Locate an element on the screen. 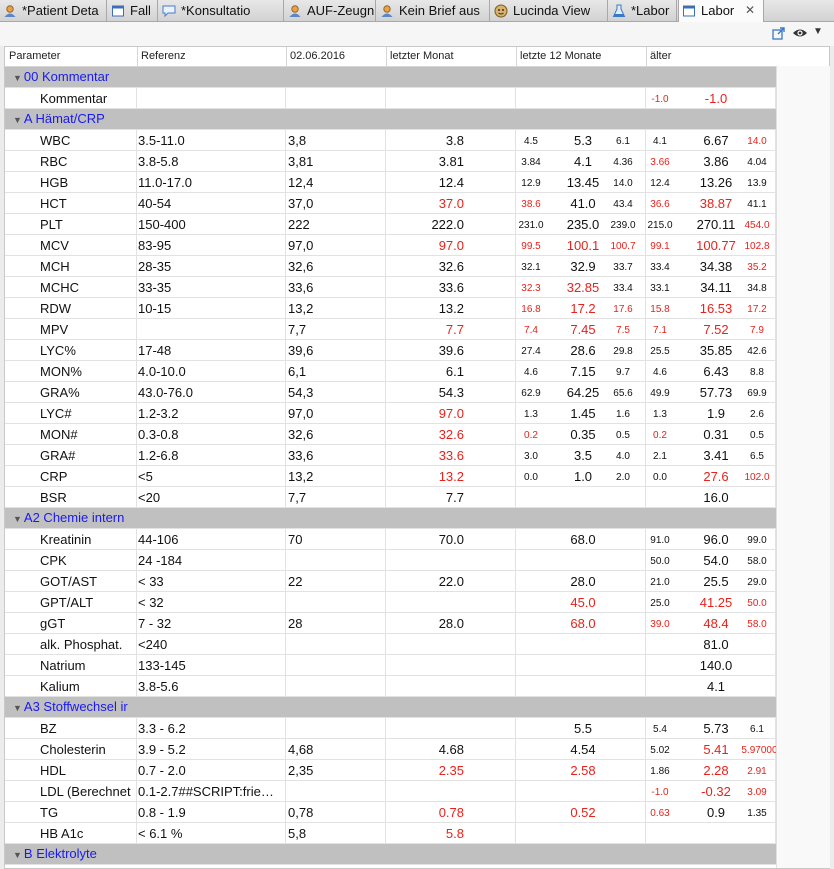  view-menu-chevron-icon: ▼ is located at coordinates (818, 31).